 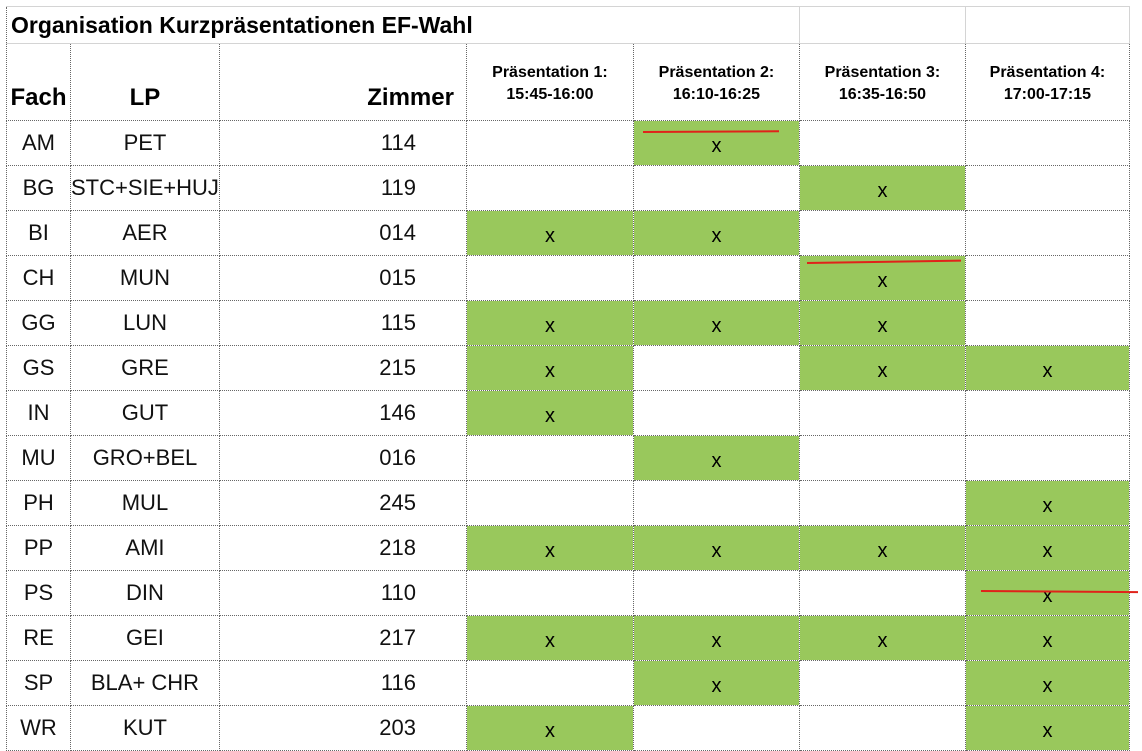 I want to click on cell-zimmer: 116, so click(x=343, y=683).